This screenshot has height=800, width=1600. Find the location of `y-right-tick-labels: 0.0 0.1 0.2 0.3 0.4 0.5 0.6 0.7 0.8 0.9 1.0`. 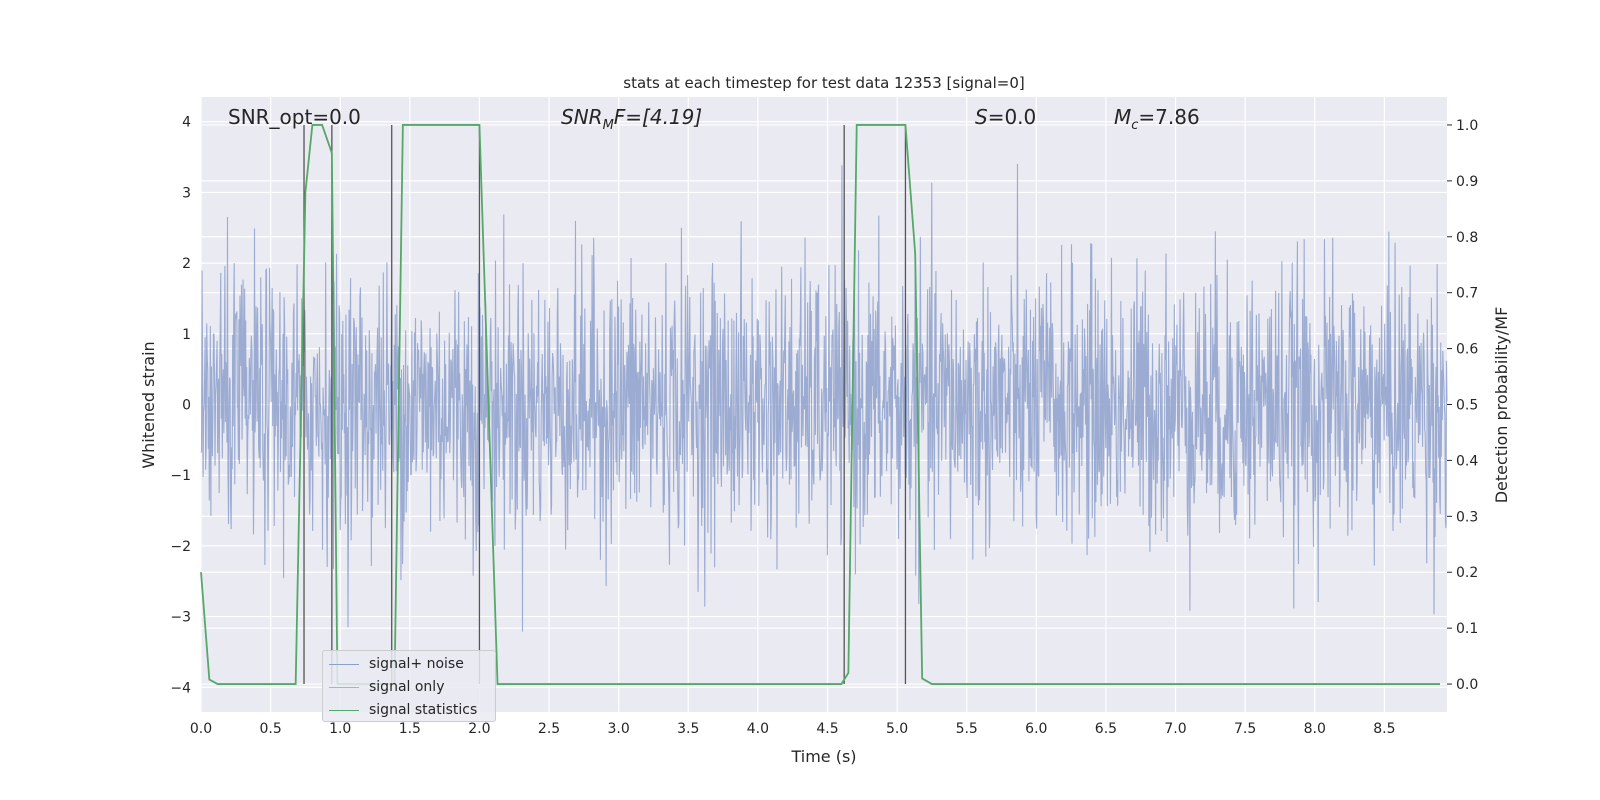

y-right-tick-labels: 0.0 0.1 0.2 0.3 0.4 0.5 0.6 0.7 0.8 0.9 1.0 is located at coordinates (1462, 405).